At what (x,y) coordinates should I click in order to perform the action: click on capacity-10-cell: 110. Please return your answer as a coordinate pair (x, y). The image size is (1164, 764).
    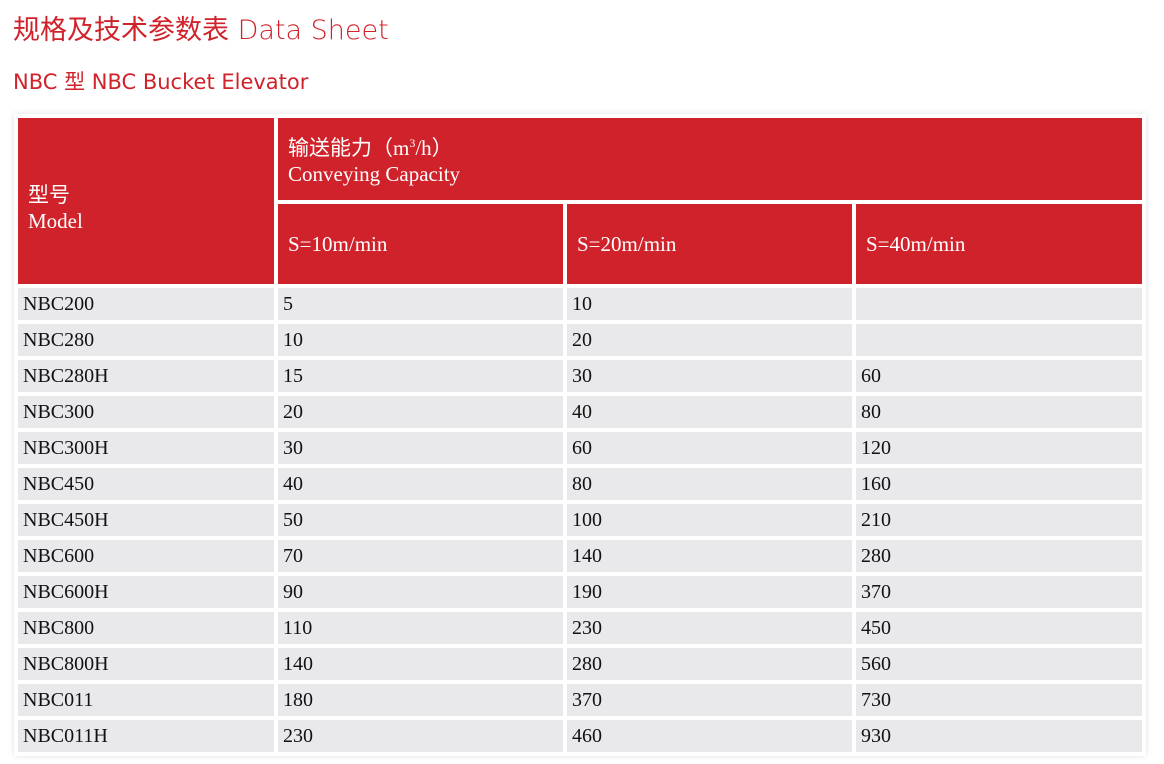
    Looking at the image, I should click on (420, 628).